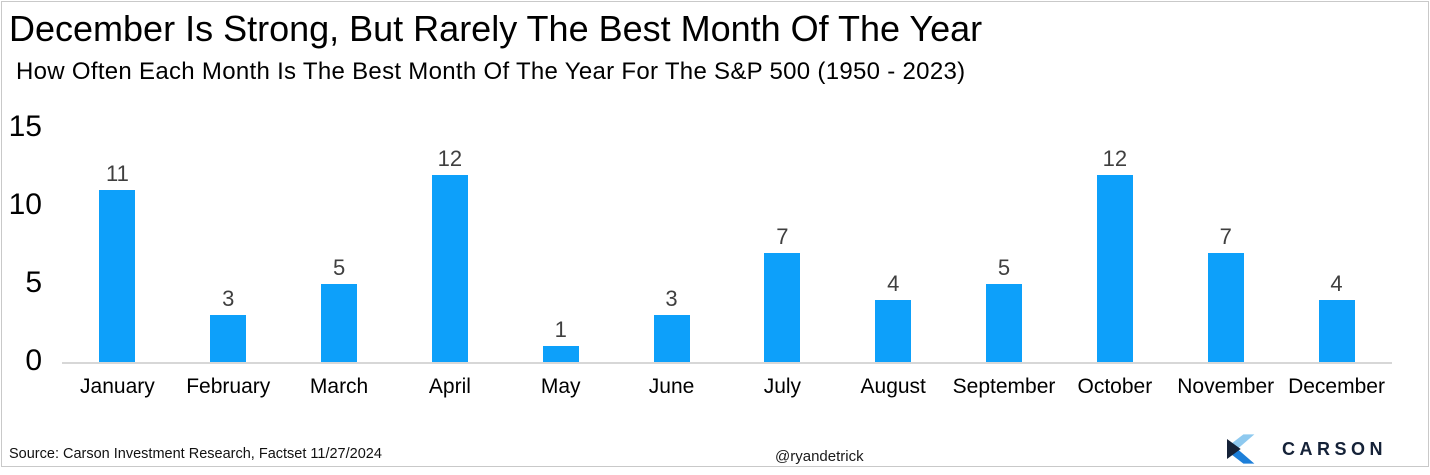  What do you see at coordinates (727, 363) in the screenshot?
I see `x-axis-line` at bounding box center [727, 363].